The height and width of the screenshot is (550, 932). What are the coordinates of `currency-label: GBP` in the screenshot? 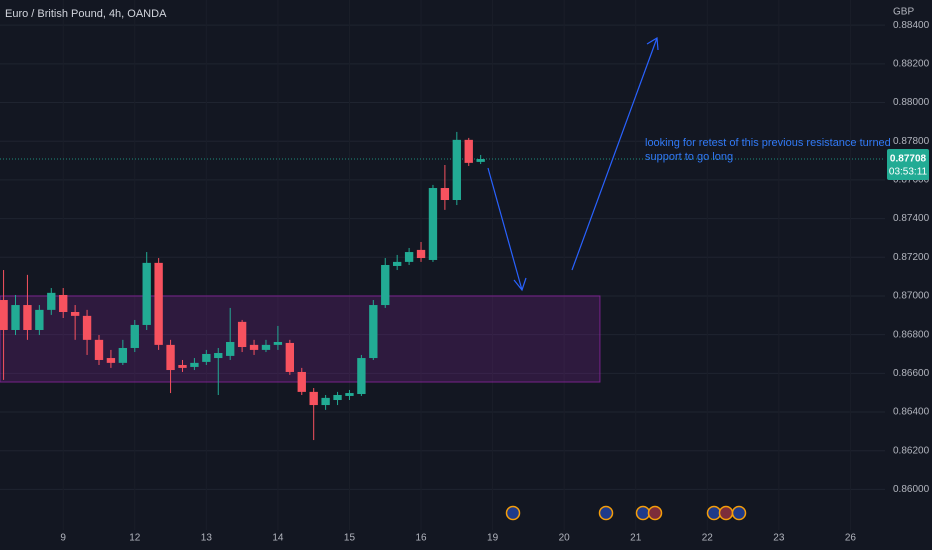 It's located at (903, 12).